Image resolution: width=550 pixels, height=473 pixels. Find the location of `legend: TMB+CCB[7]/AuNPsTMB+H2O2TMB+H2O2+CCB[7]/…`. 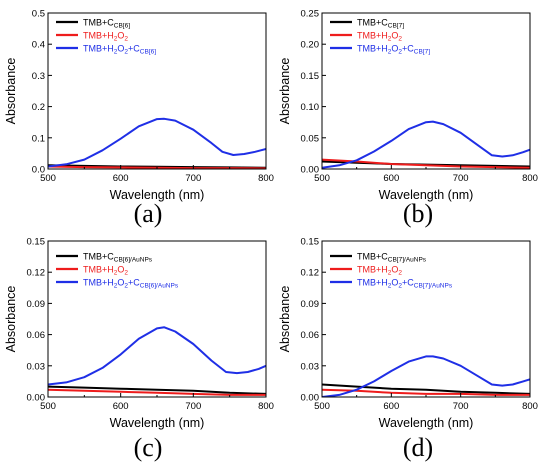

legend: TMB+CCB[7]/AuNPsTMB+H2O2TMB+H2O2+CCB[7]/… is located at coordinates (391, 271).